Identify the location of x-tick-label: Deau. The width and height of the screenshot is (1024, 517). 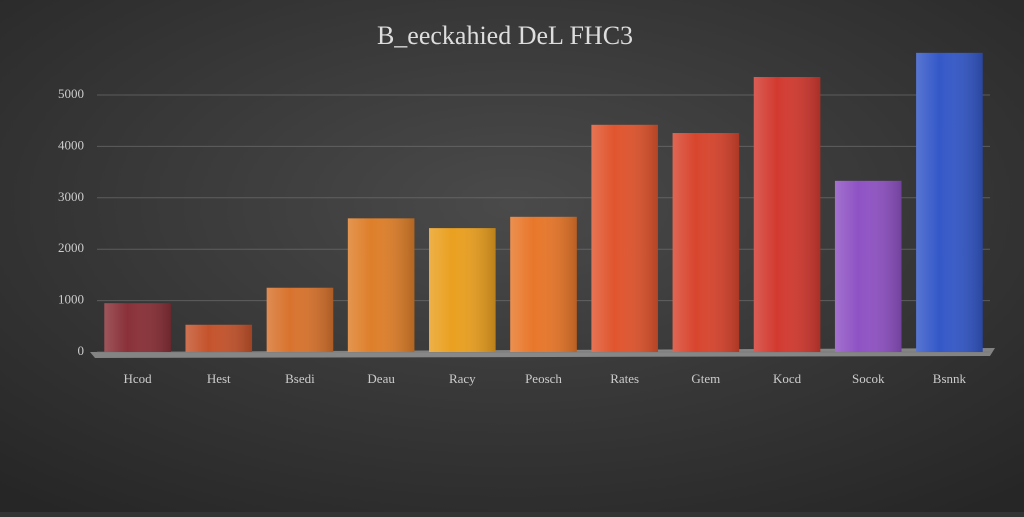
(381, 378).